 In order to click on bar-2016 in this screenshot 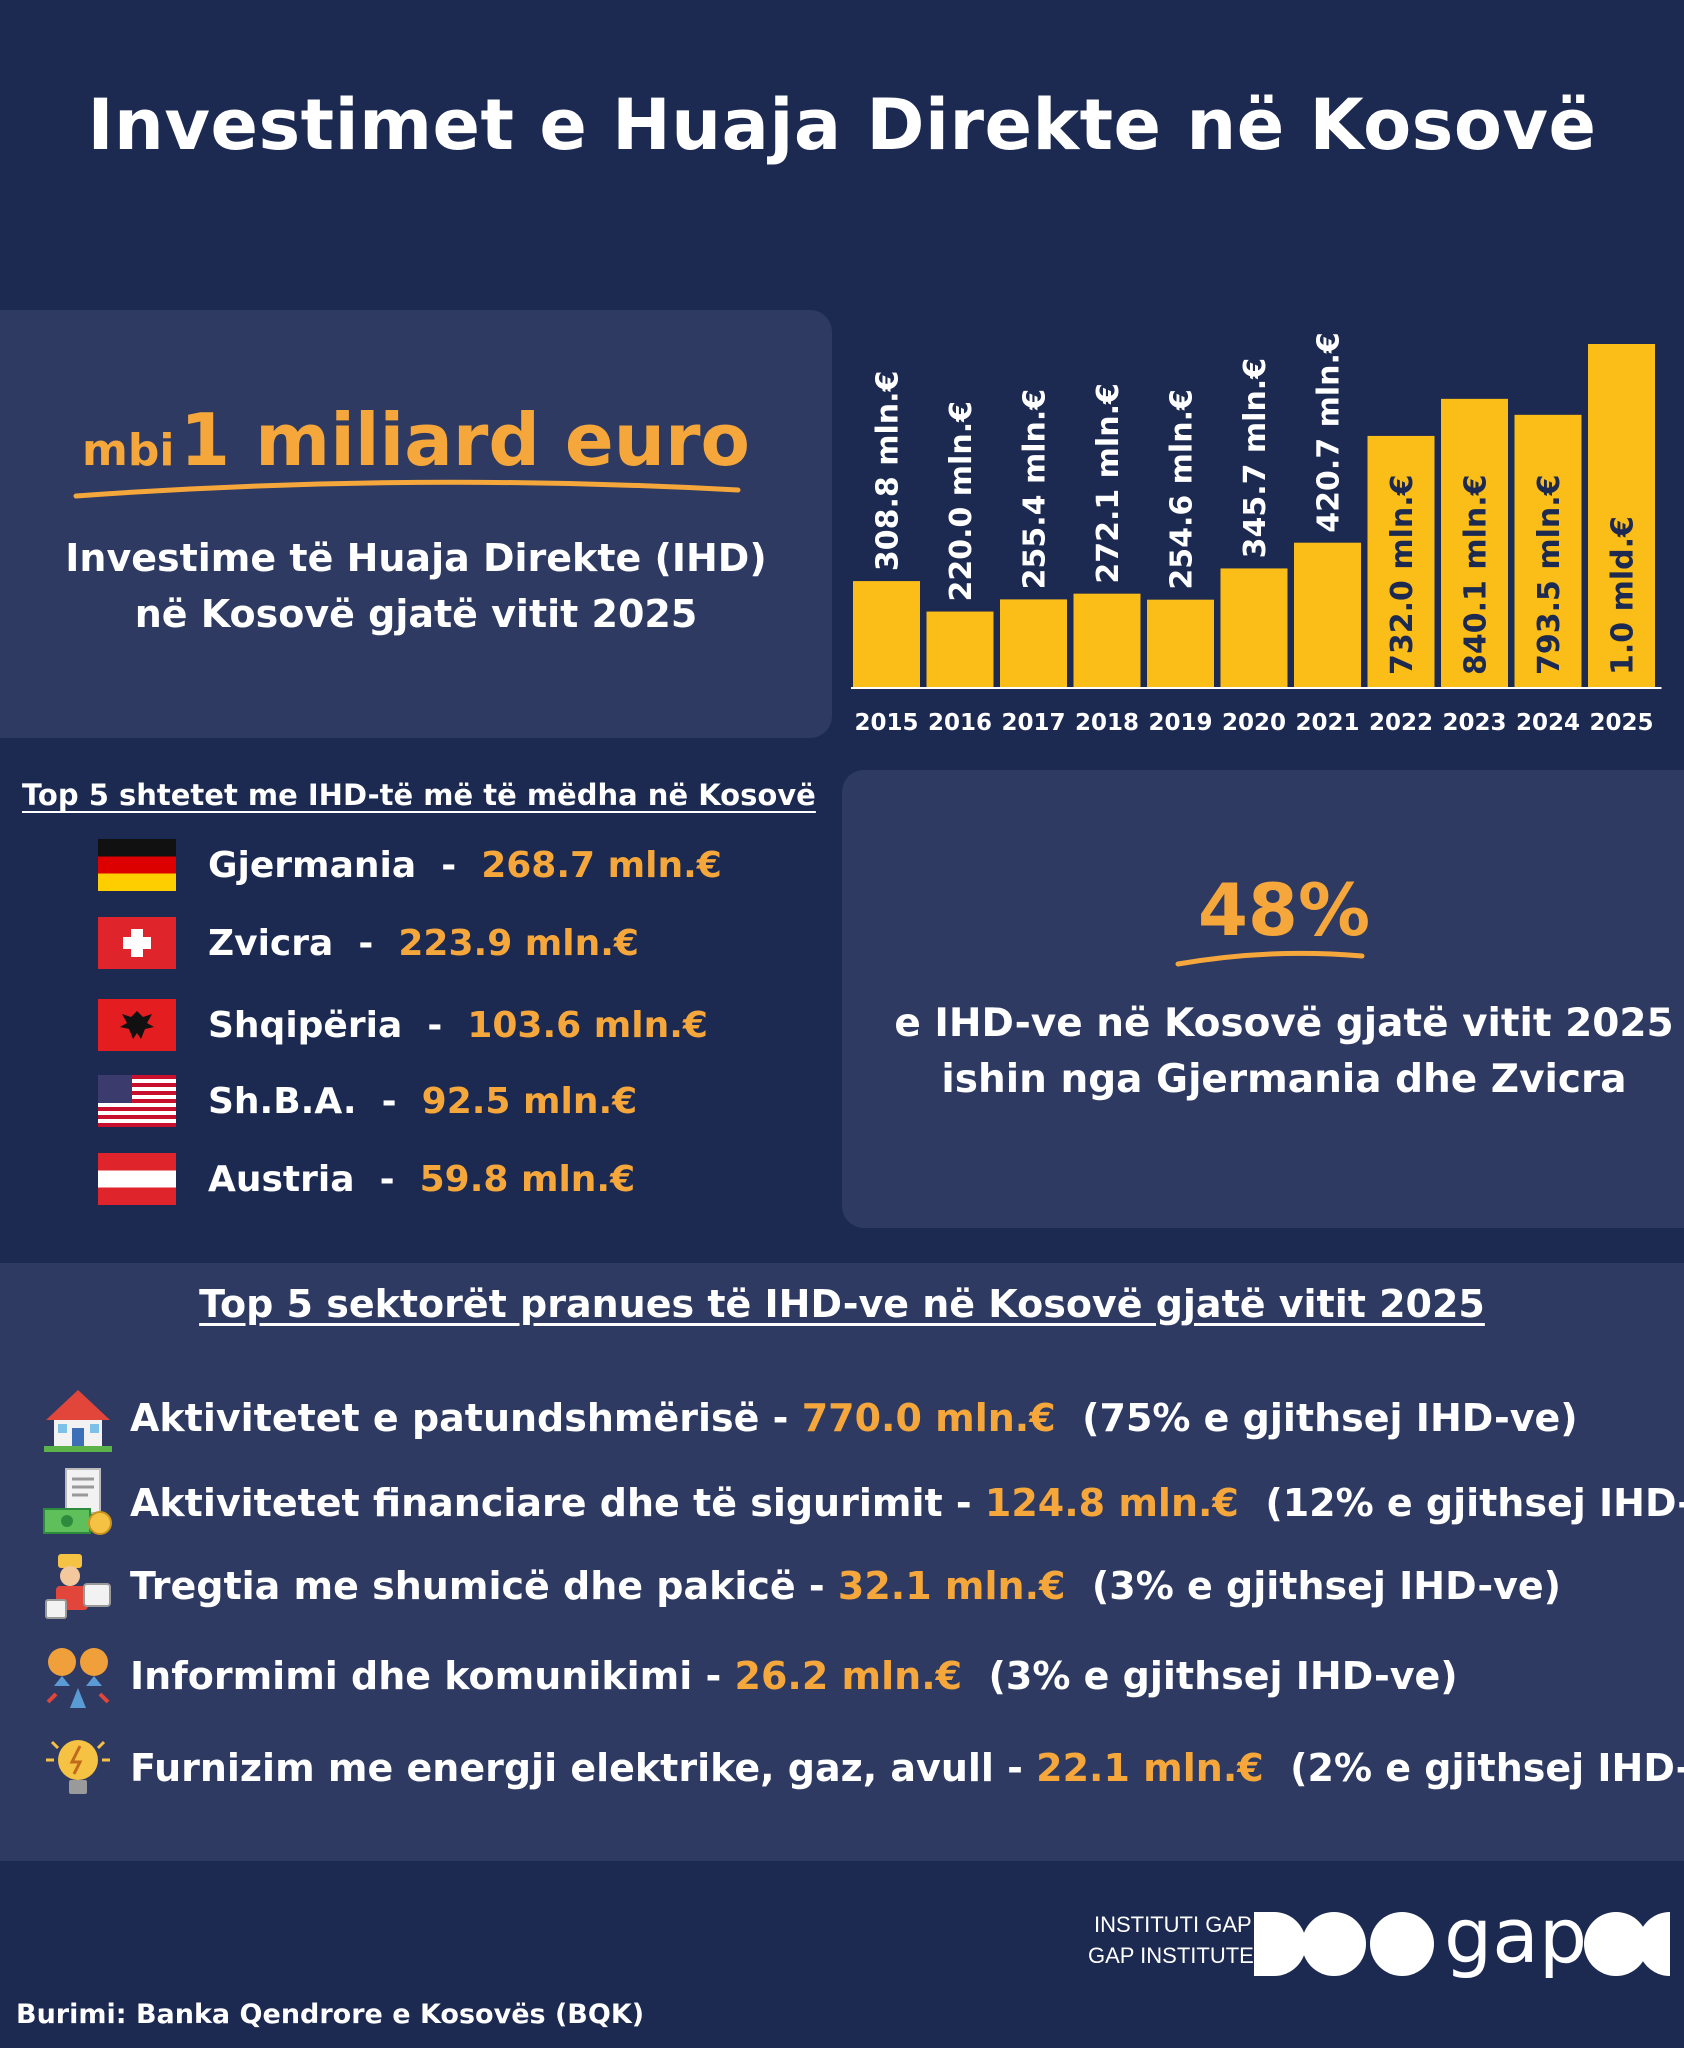, I will do `click(960, 649)`.